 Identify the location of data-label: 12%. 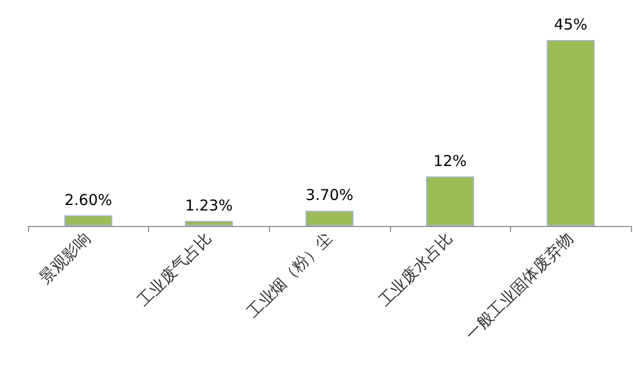
(450, 161).